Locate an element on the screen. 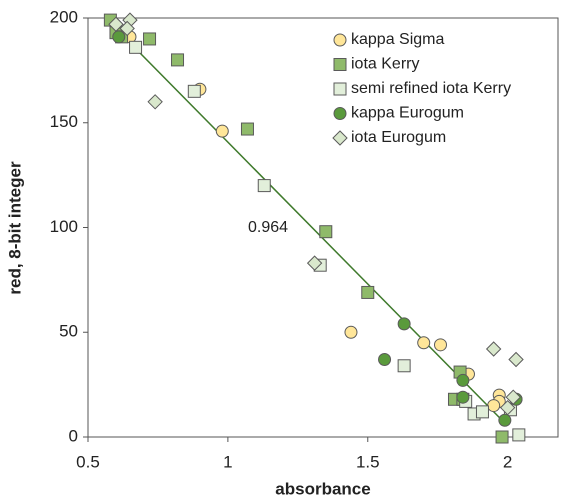 The width and height of the screenshot is (563, 502). x-tick-label: 2 is located at coordinates (507, 461).